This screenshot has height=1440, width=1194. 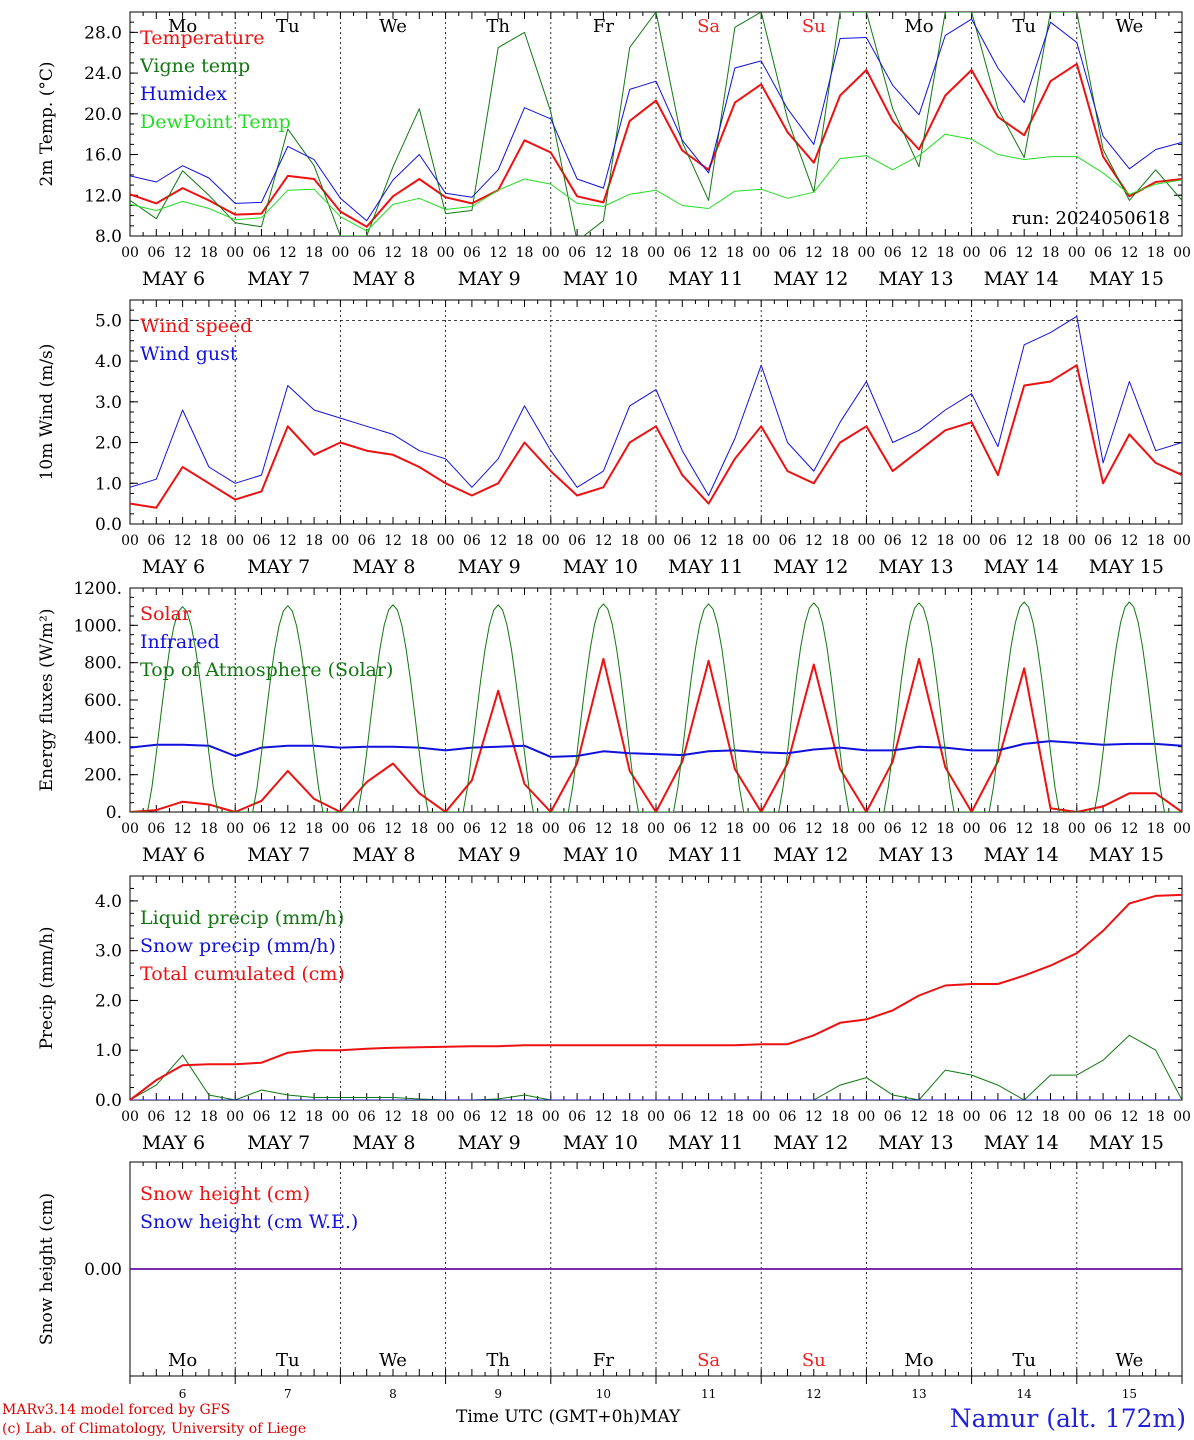 What do you see at coordinates (489, 855) in the screenshot?
I see `date-label: MAY 9` at bounding box center [489, 855].